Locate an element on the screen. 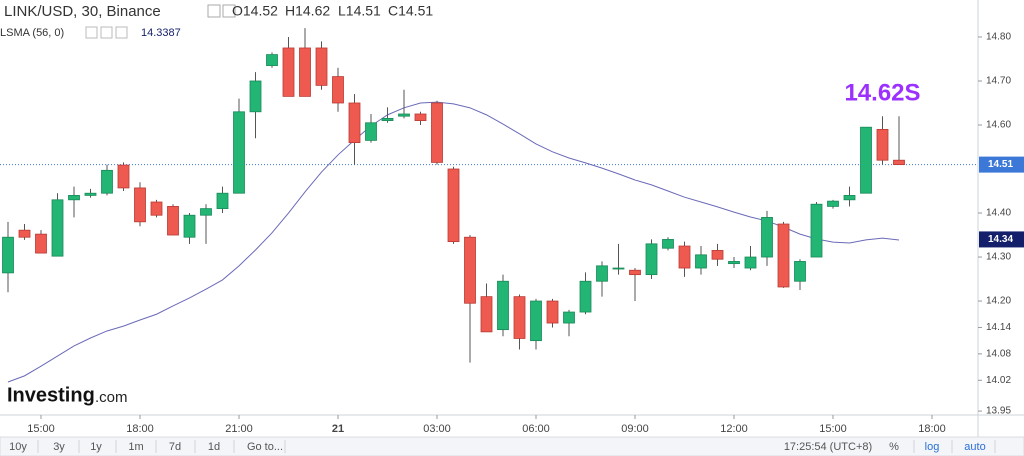 This screenshot has width=1024, height=456. ohlc-value: O14.52 is located at coordinates (255, 11).